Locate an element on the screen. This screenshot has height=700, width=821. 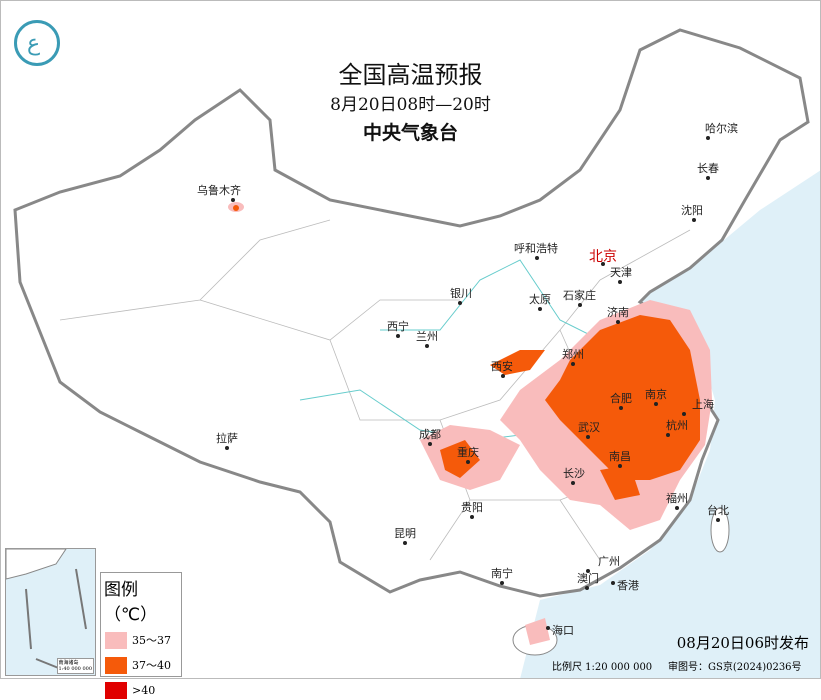
city-label: 呼和浩特 is located at coordinates (536, 248).